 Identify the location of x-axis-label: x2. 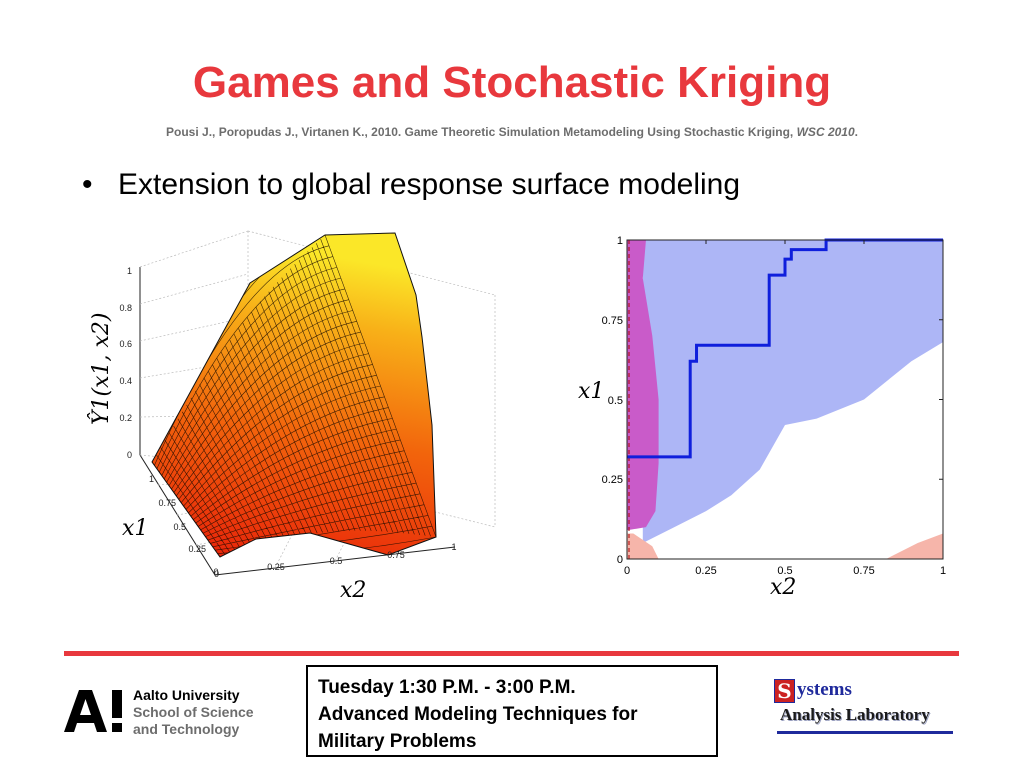
(783, 587).